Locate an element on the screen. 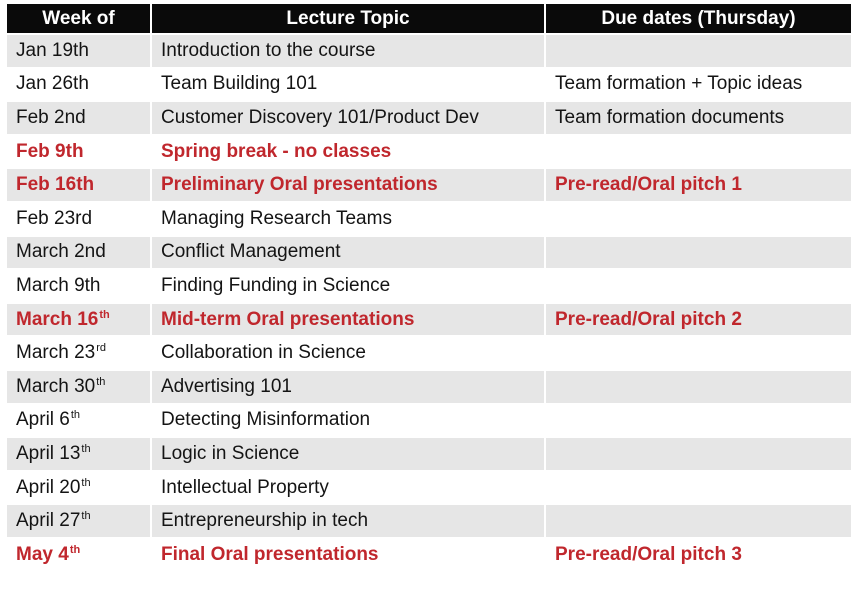 Image resolution: width=855 pixels, height=589 pixels. header-lecture-topic: Lecture Topic is located at coordinates (348, 18).